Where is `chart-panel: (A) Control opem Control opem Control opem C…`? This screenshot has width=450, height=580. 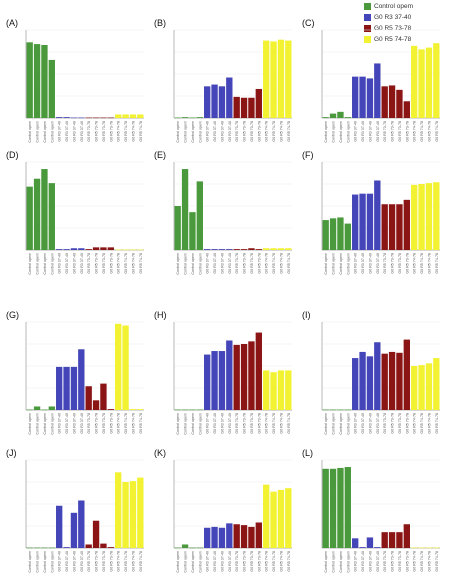 chart-panel: (A) Control opem Control opem Control opem C… is located at coordinates (77, 84).